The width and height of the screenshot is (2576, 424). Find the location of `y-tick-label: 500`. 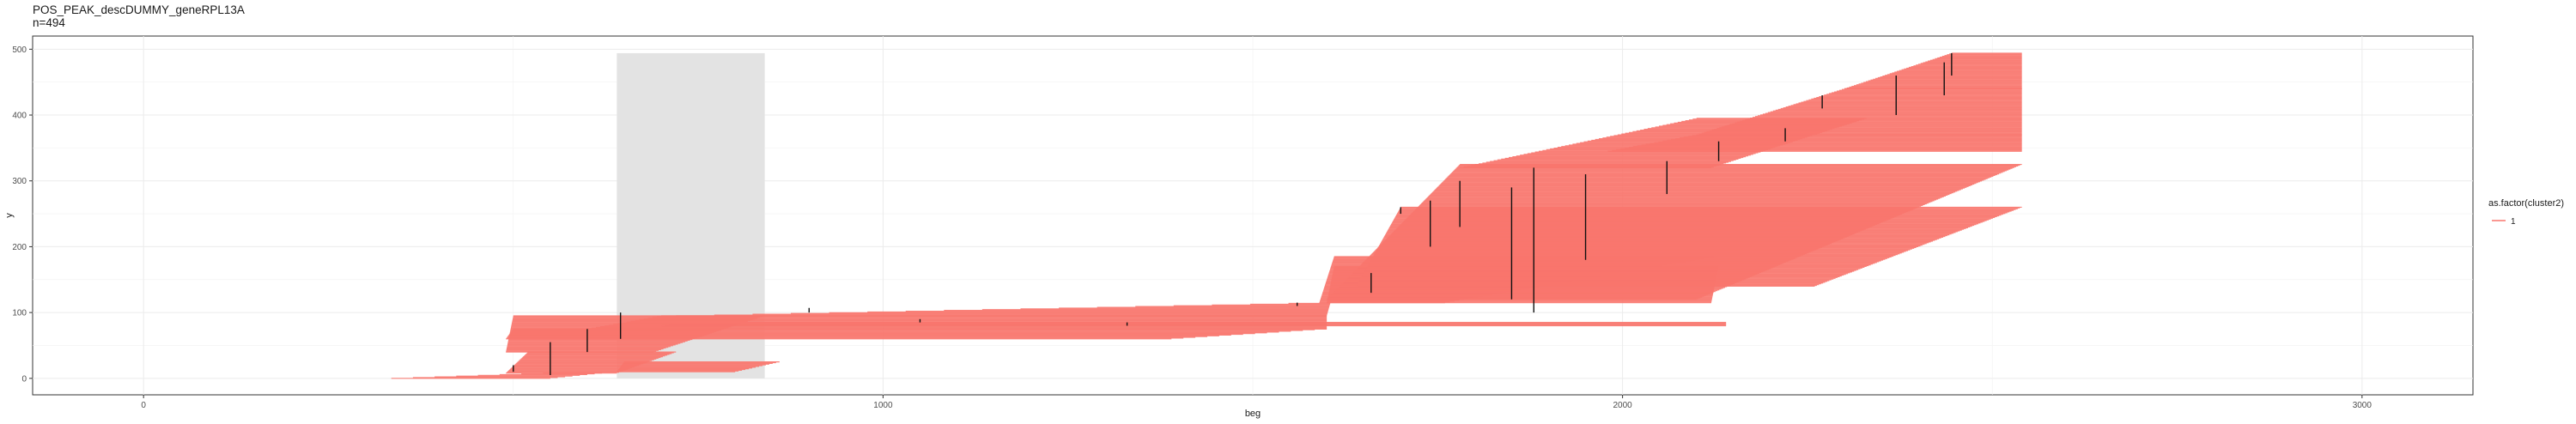

y-tick-label: 500 is located at coordinates (19, 50).